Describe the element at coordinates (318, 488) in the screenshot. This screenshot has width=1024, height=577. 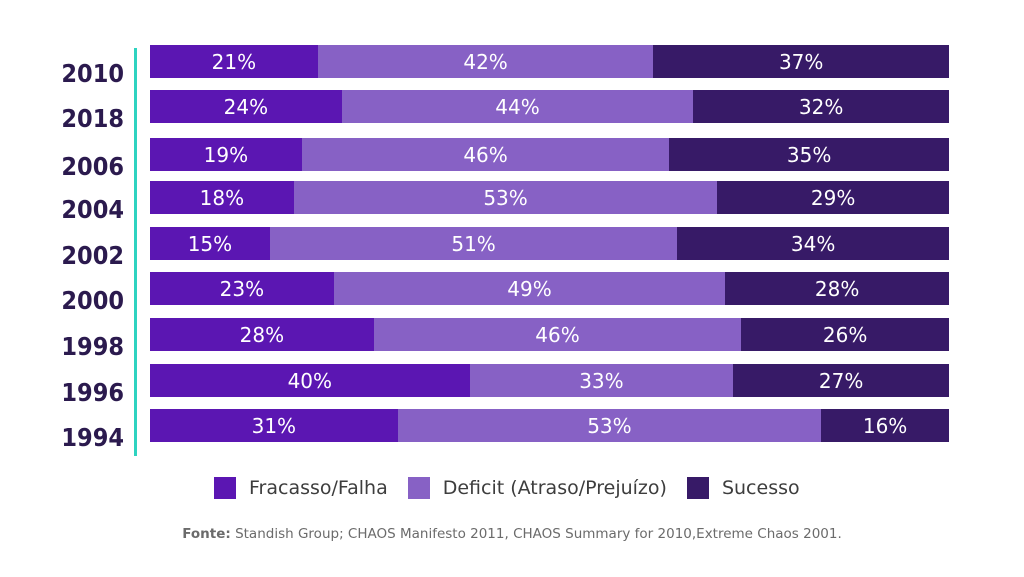
I see `legend-label: Fracasso/Falha` at that location.